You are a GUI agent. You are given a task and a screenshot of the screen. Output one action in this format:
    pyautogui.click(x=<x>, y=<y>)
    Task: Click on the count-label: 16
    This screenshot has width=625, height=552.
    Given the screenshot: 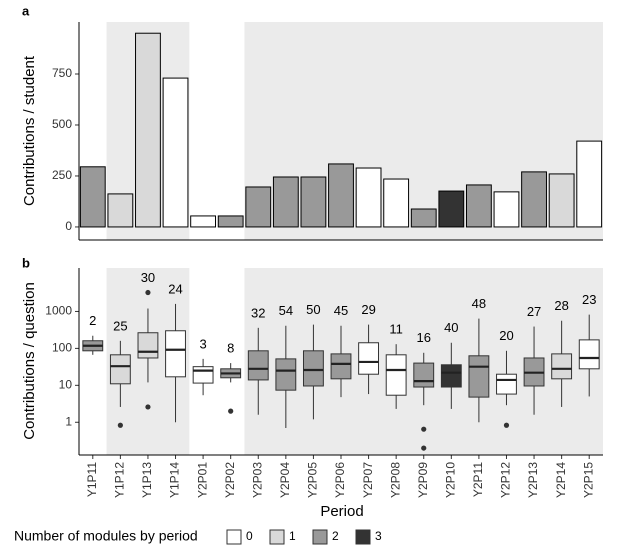 What is the action you would take?
    pyautogui.click(x=424, y=337)
    